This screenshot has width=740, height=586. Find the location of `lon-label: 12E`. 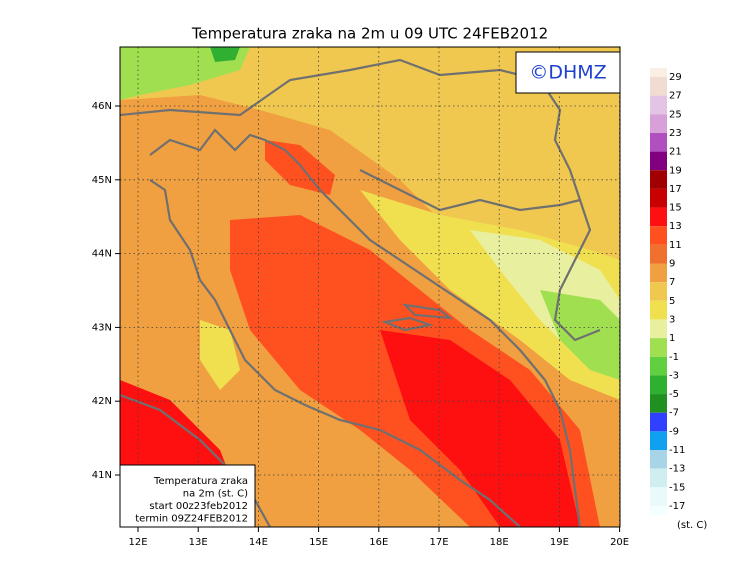

lon-label: 12E is located at coordinates (137, 542).